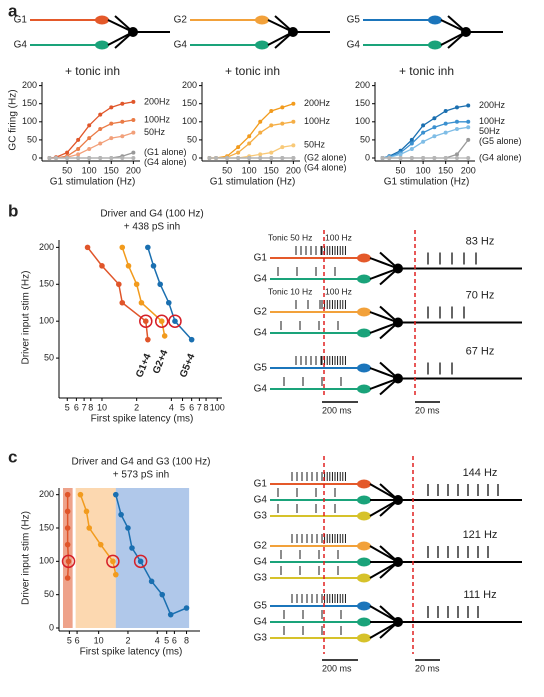 The image size is (544, 697). What do you see at coordinates (427, 668) in the screenshot?
I see `scale-label: 20 ms` at bounding box center [427, 668].